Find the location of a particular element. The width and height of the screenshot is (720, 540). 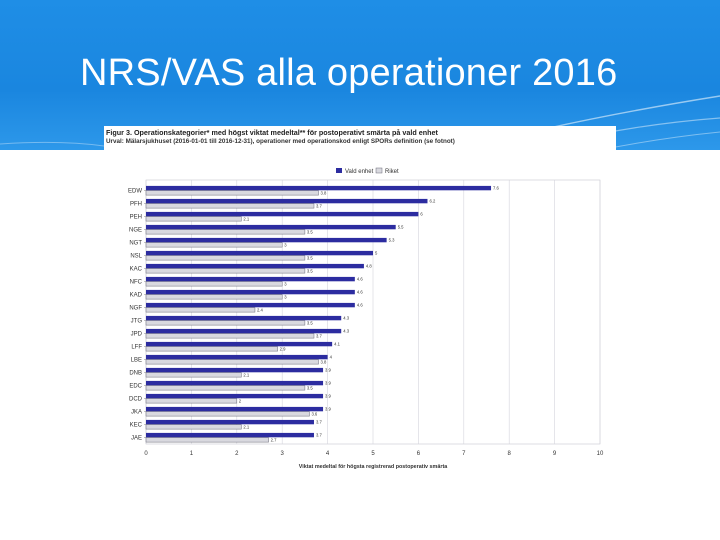

bar-label-unit: 4.1 is located at coordinates (337, 344).